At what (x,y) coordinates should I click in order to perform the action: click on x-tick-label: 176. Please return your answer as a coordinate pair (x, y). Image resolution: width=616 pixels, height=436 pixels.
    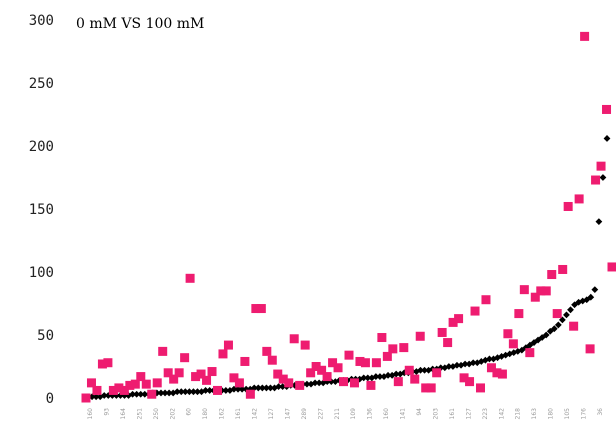
    Looking at the image, I should click on (584, 414).